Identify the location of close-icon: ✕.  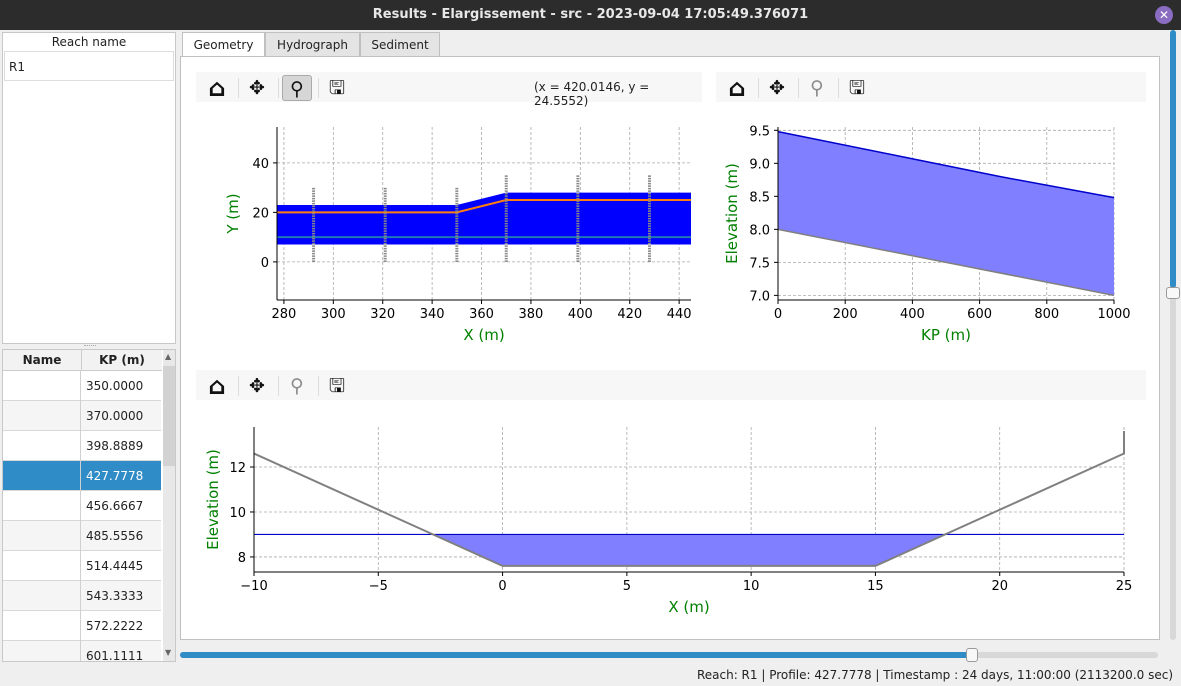
(1164, 15).